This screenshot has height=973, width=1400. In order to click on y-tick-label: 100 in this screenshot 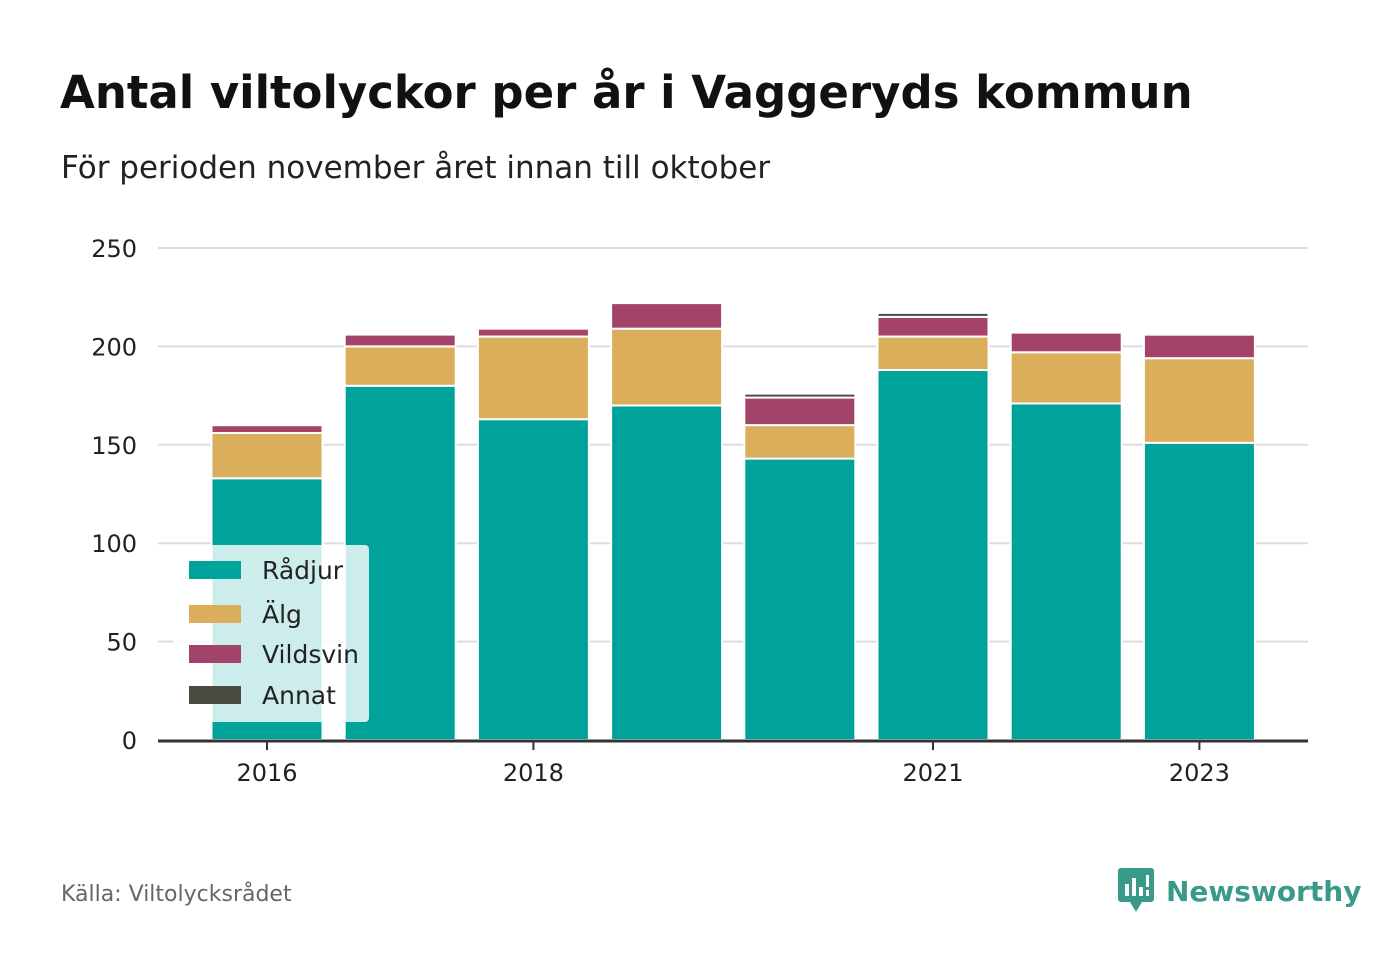, I will do `click(114, 544)`.